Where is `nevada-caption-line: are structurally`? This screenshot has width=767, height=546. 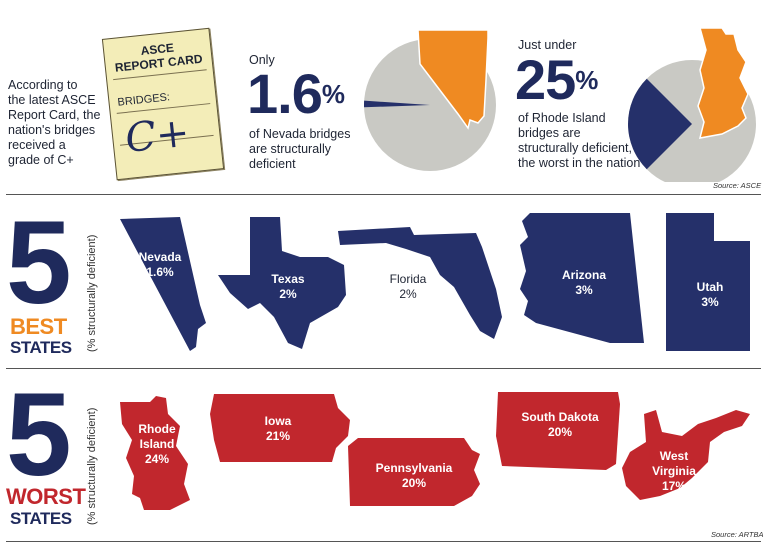 nevada-caption-line: are structurally is located at coordinates (290, 149).